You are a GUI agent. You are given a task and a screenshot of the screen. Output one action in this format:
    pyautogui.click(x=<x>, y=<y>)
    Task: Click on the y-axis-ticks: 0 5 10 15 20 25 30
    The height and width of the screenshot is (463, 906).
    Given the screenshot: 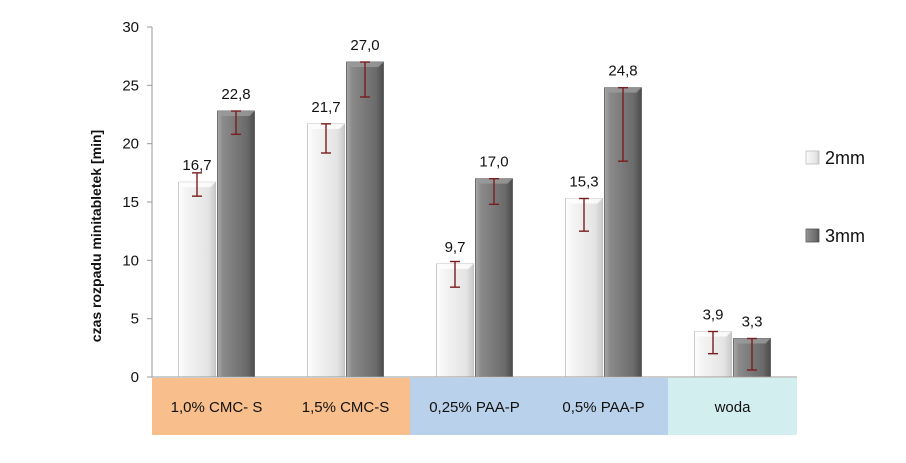 What is the action you would take?
    pyautogui.click(x=137, y=202)
    